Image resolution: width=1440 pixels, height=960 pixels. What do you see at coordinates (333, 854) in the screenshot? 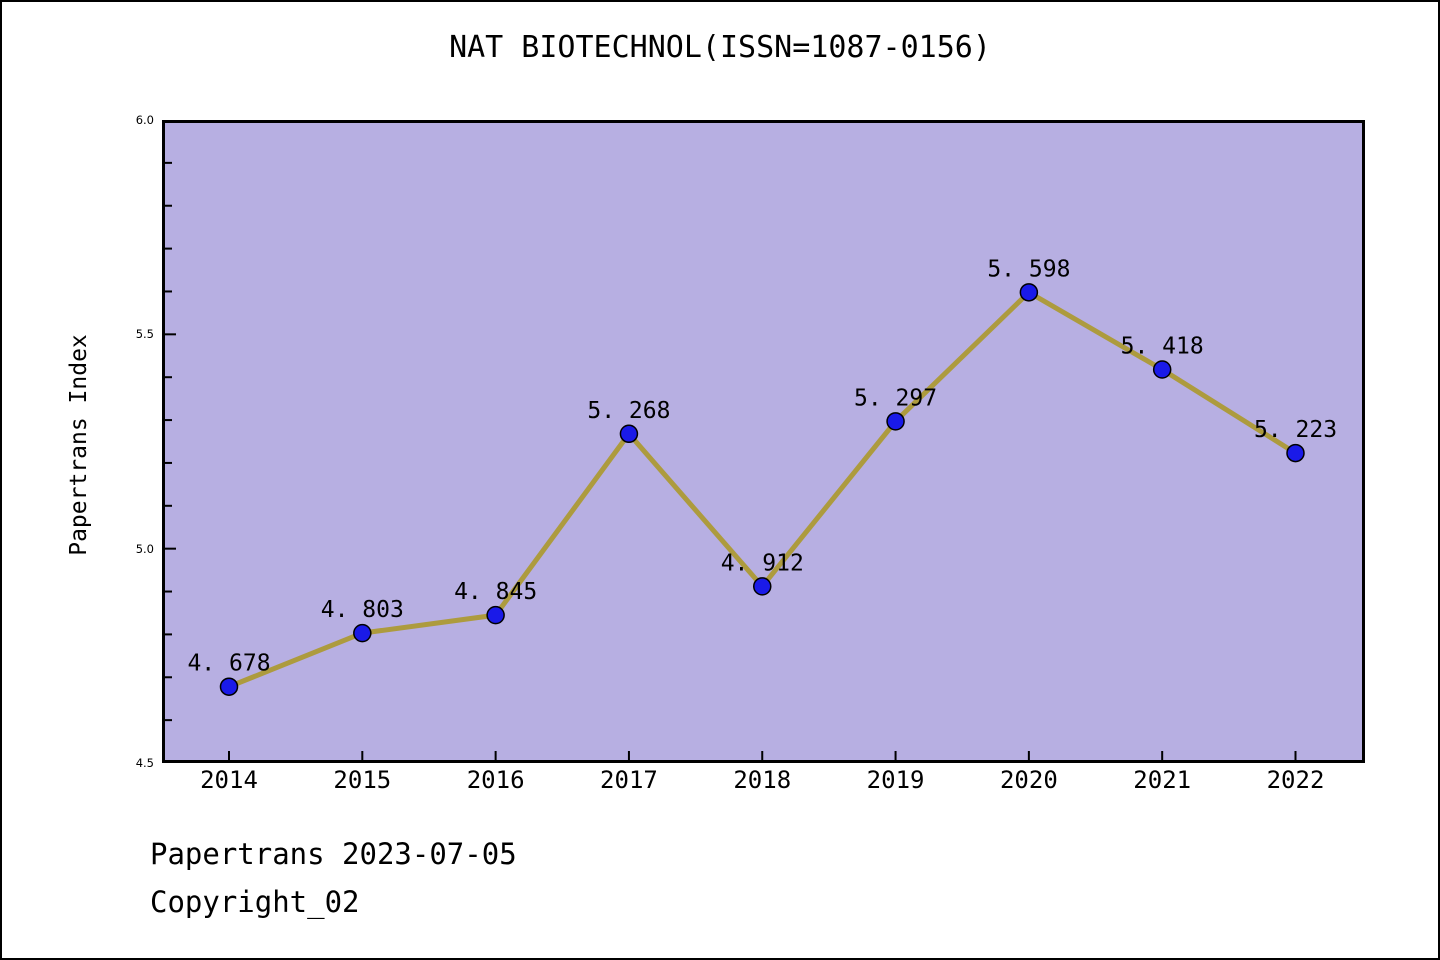
I see `footer-source-date: Papertrans 2023-07-05` at bounding box center [333, 854].